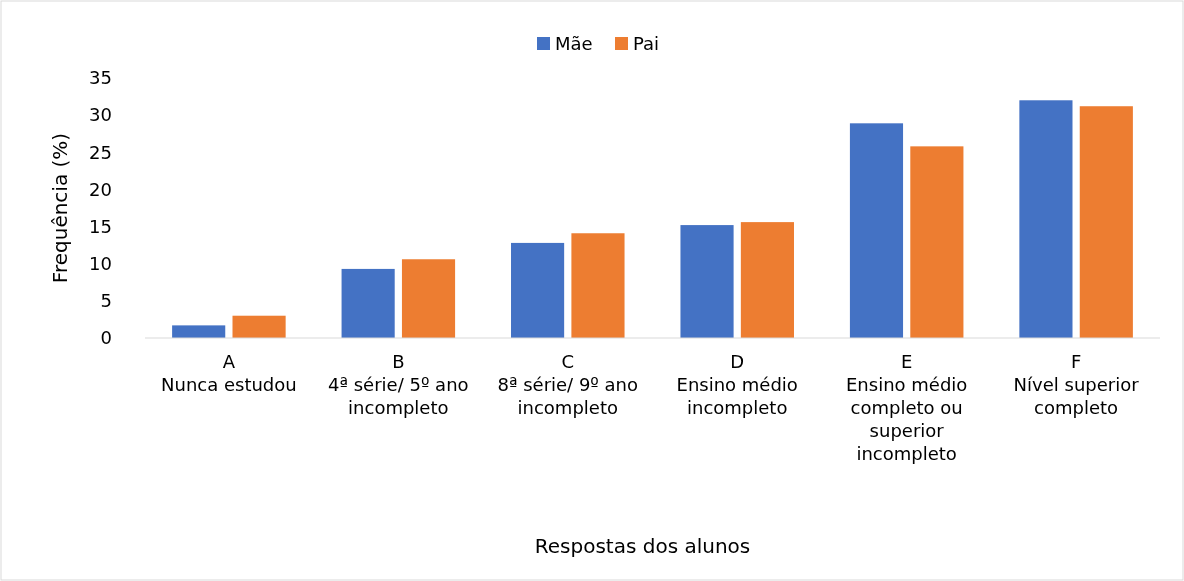 The width and height of the screenshot is (1184, 581). What do you see at coordinates (100, 226) in the screenshot?
I see `y-tick-label: 15` at bounding box center [100, 226].